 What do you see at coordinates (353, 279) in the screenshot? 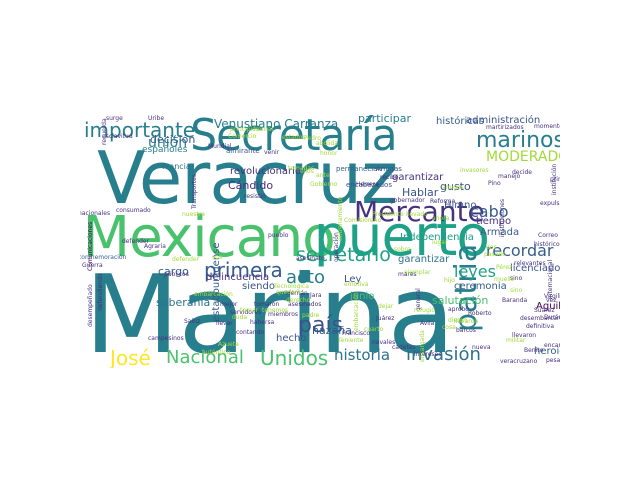
I see `cloud-word: Ley` at bounding box center [353, 279].